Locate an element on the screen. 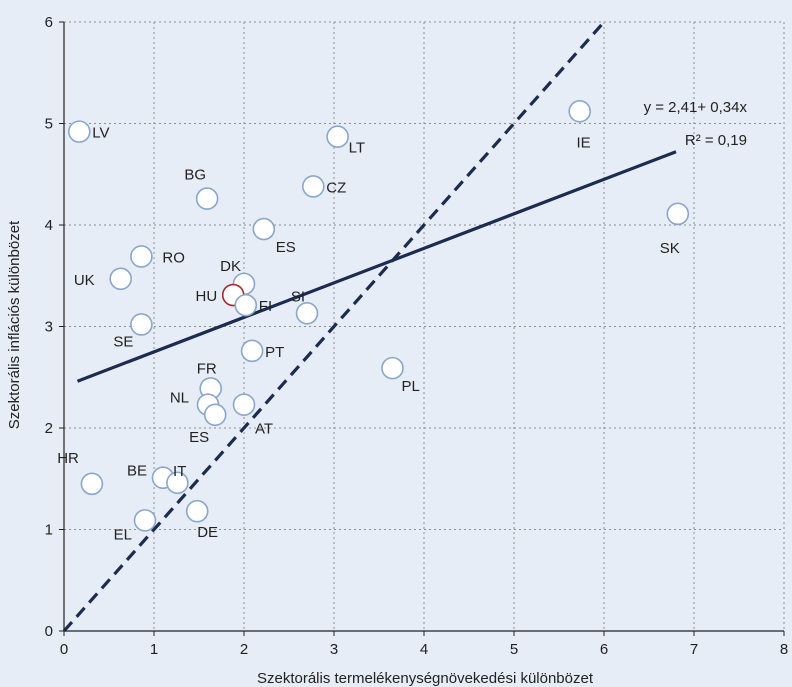 The width and height of the screenshot is (792, 687). data-point-cz: CZ is located at coordinates (323, 186).